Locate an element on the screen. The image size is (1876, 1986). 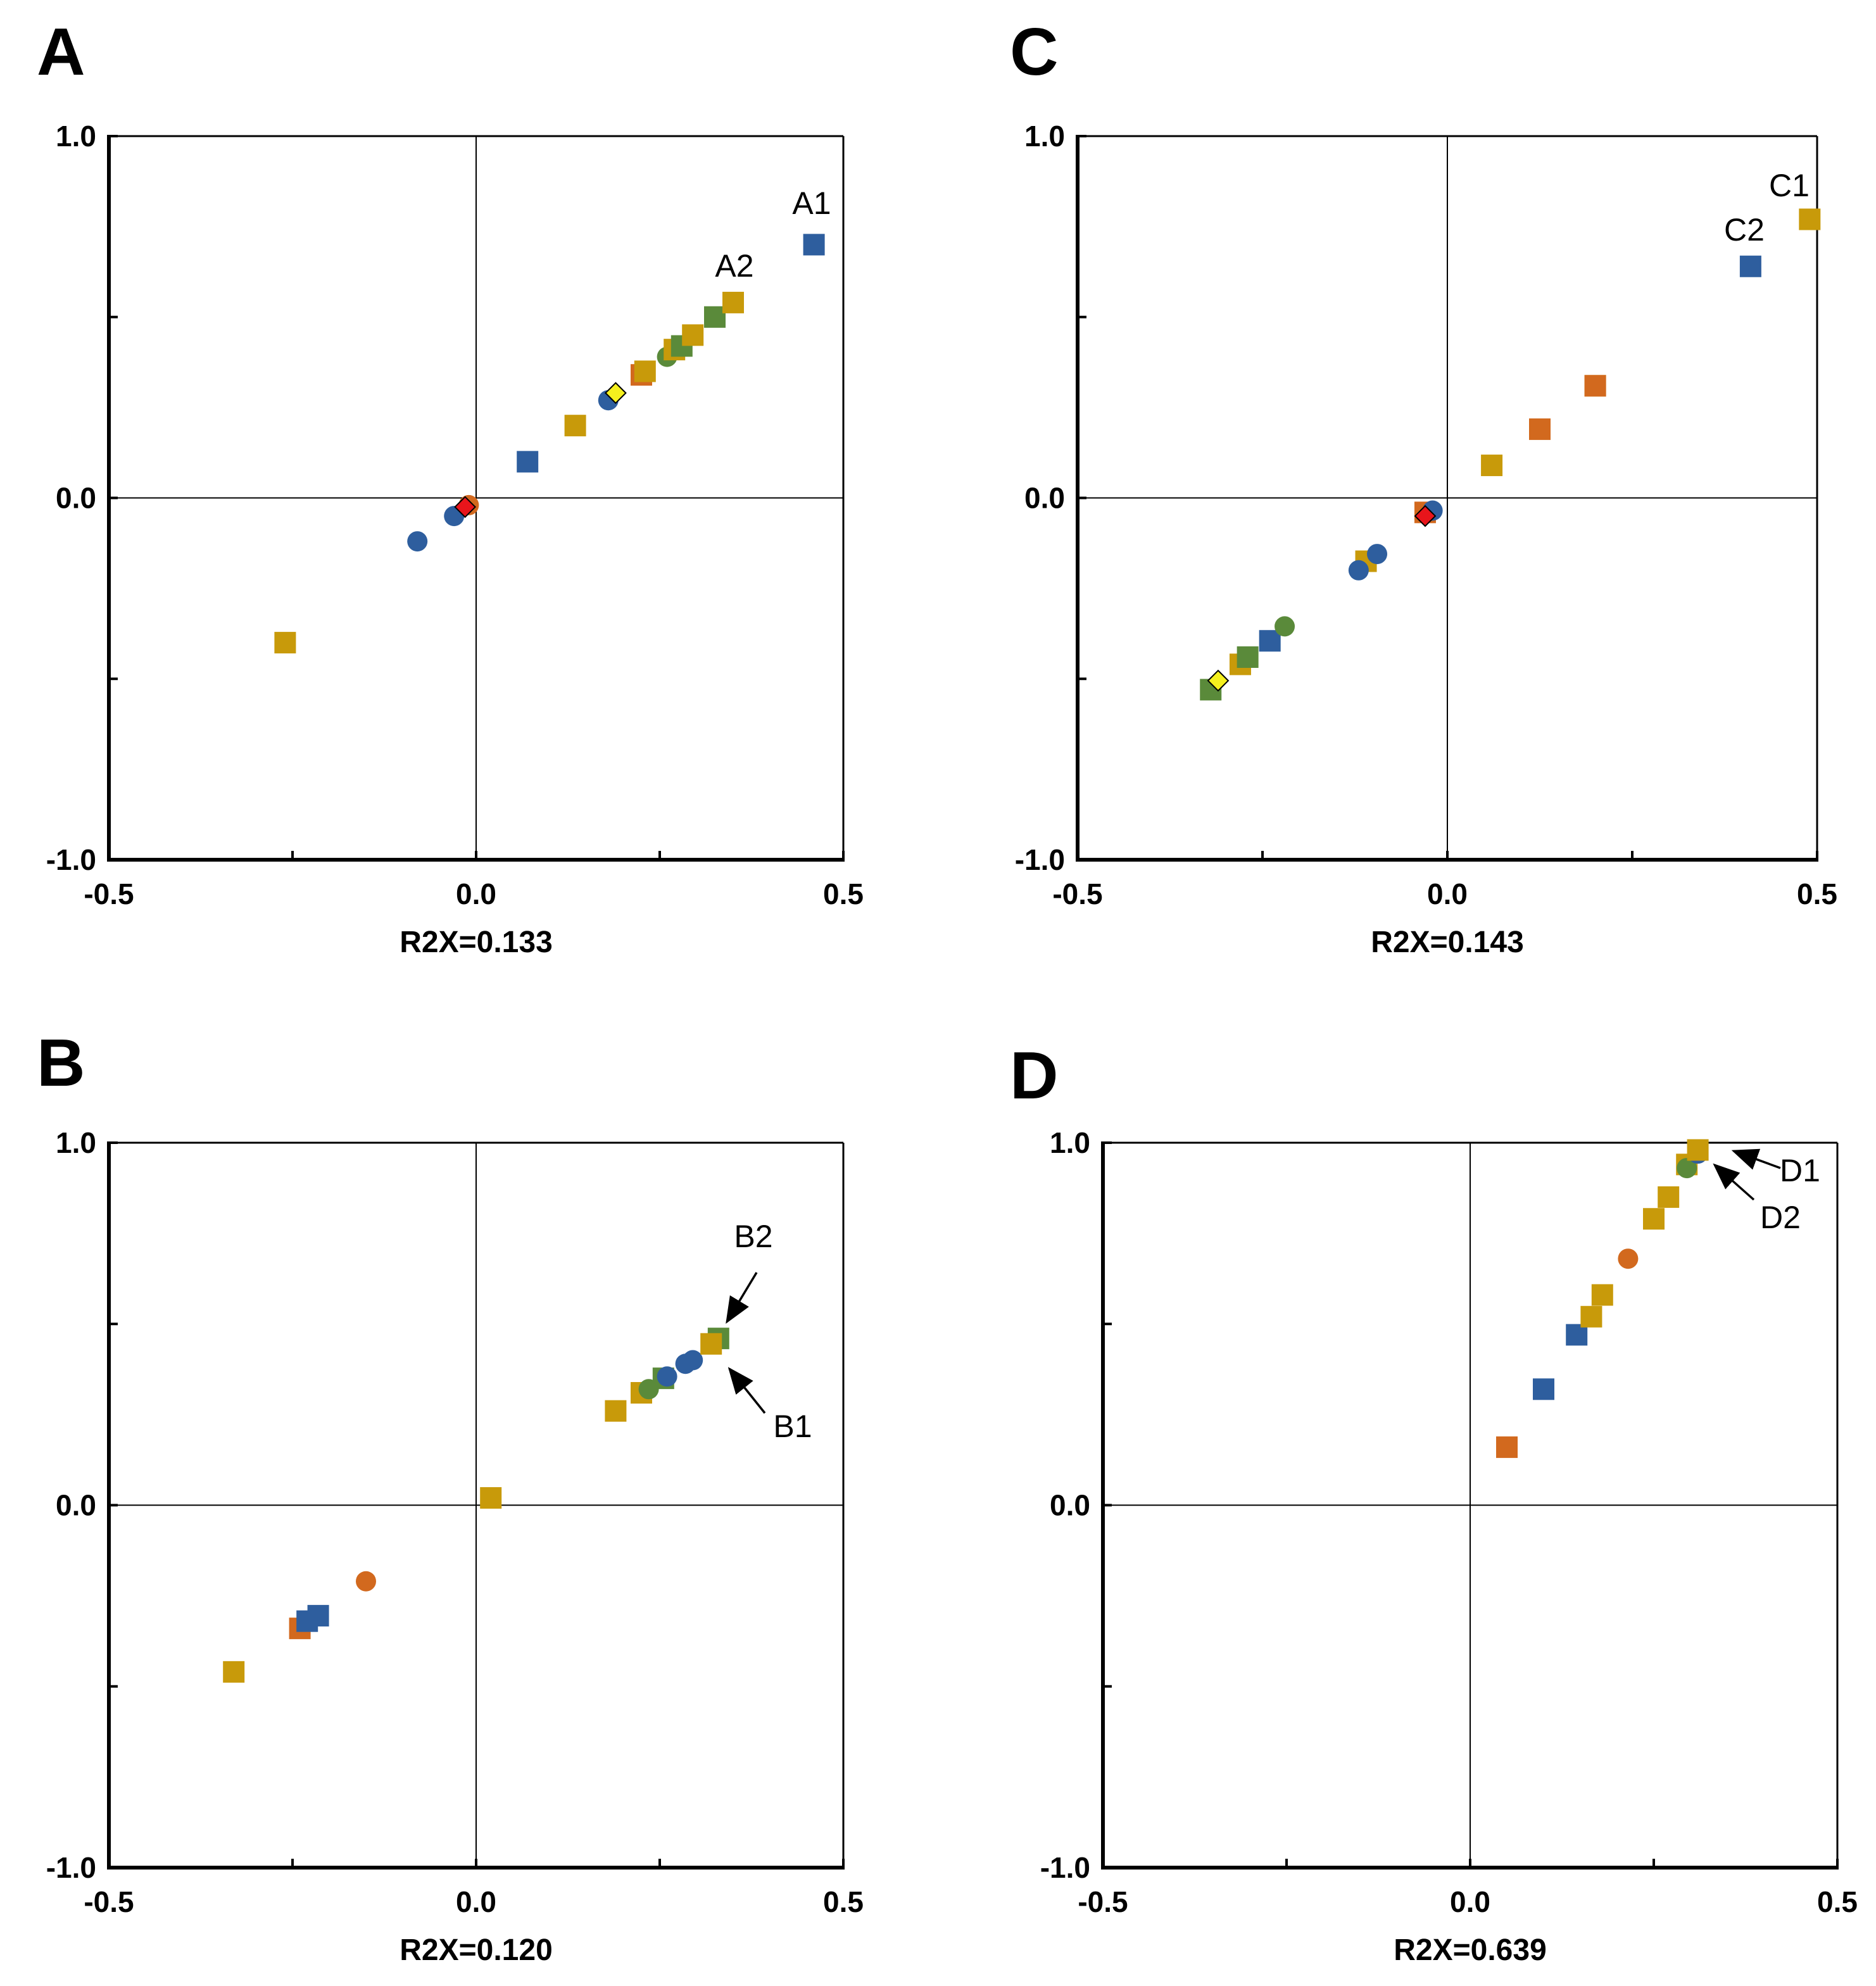
annotation-label: C2 is located at coordinates (1744, 230).